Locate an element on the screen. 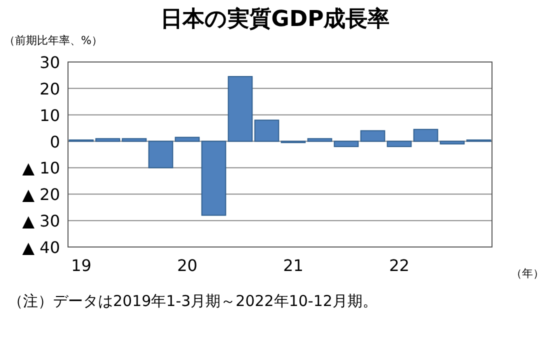 This screenshot has height=341, width=550. text: （注）データは2019年1-3月期～2022年10-12月期。 is located at coordinates (193, 301).